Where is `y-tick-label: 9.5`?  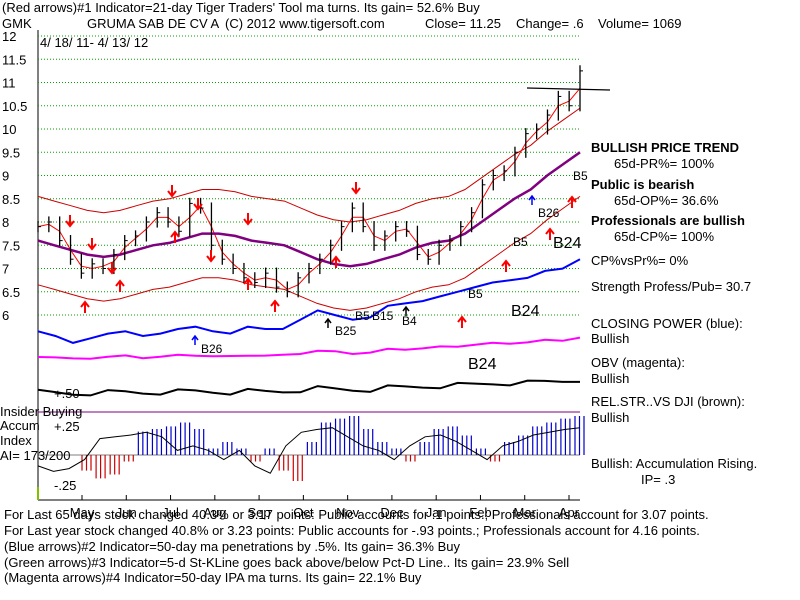 y-tick-label: 9.5 is located at coordinates (11, 152).